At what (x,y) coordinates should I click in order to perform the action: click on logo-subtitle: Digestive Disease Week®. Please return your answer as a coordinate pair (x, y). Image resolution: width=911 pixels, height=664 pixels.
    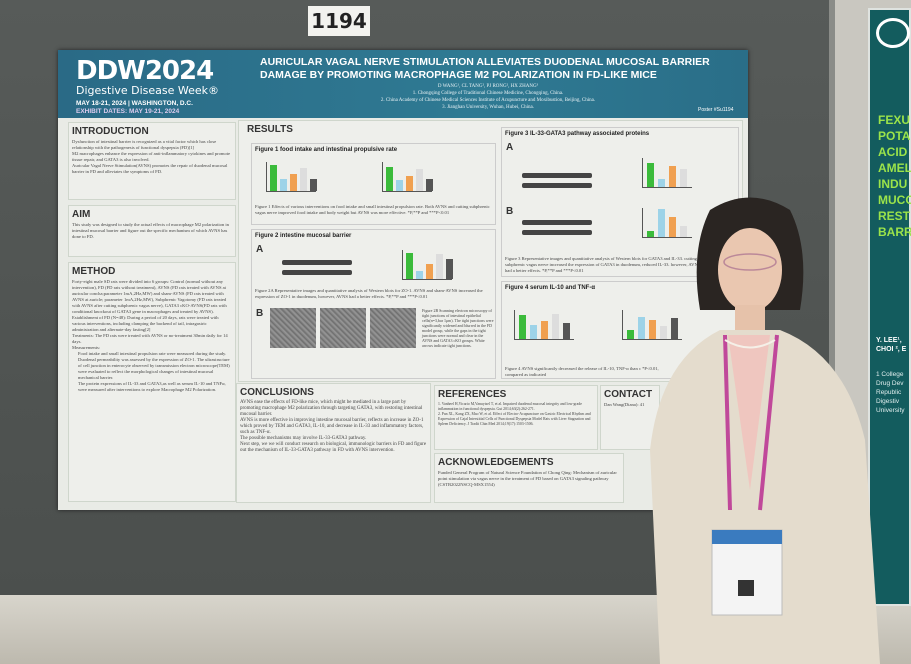
    Looking at the image, I should click on (148, 90).